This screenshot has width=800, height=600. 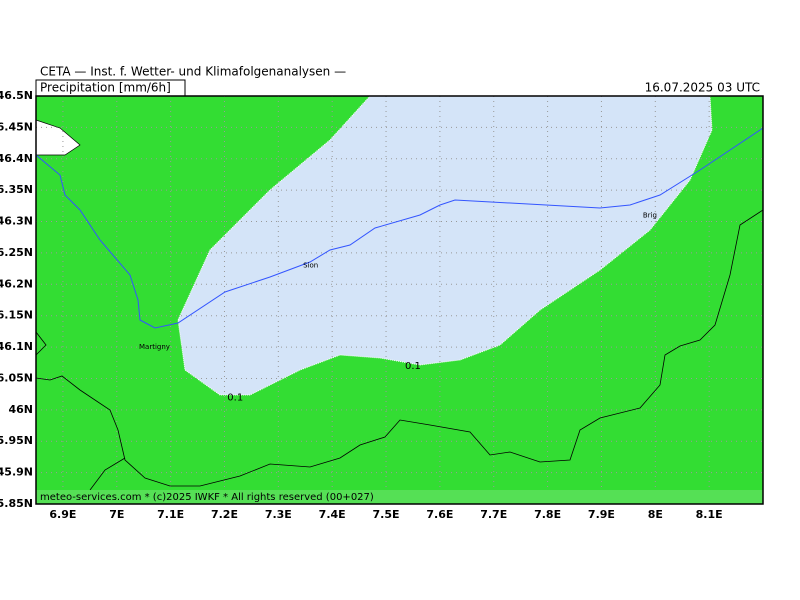 What do you see at coordinates (310, 265) in the screenshot?
I see `place-label: Sion` at bounding box center [310, 265].